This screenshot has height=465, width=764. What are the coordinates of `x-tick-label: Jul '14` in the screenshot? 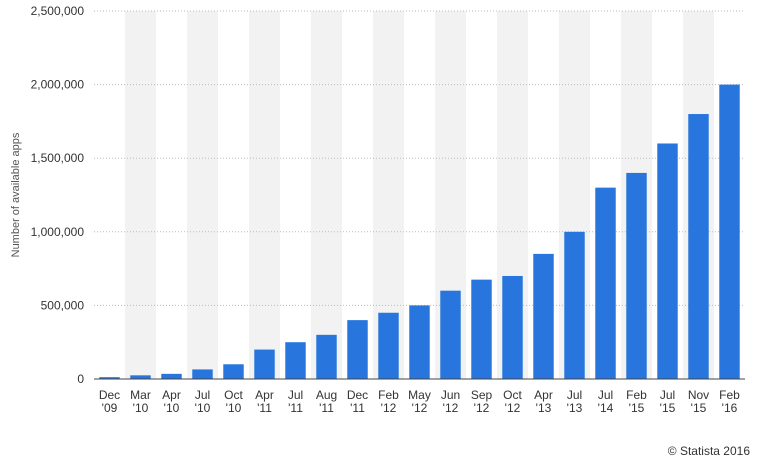 It's located at (606, 401).